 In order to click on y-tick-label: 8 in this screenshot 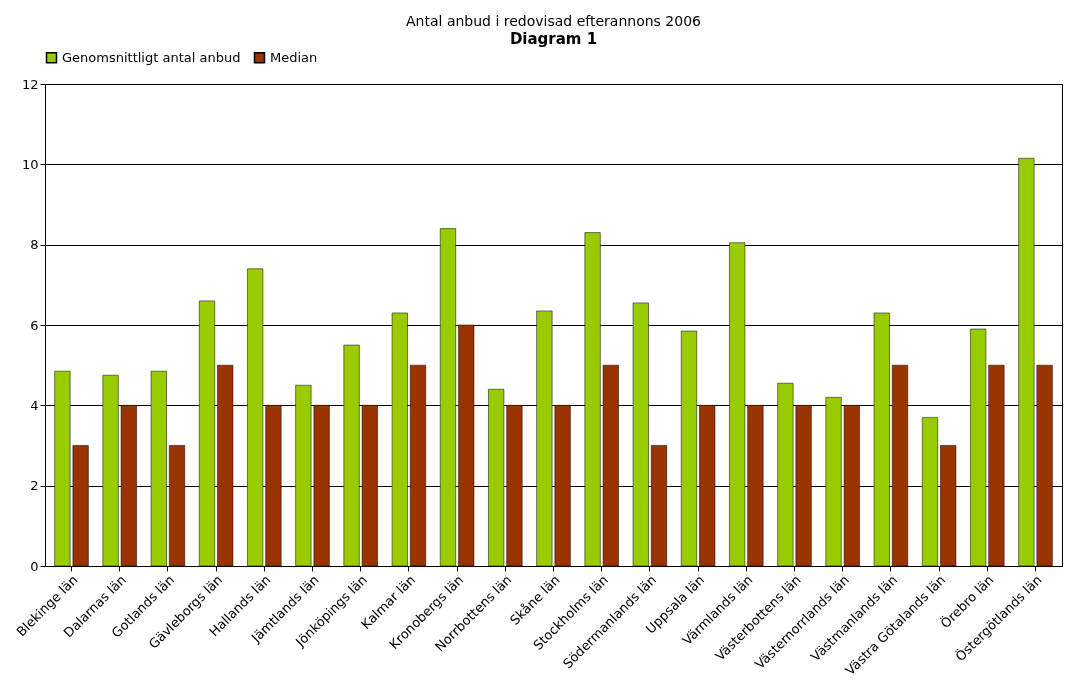, I will do `click(34, 245)`.